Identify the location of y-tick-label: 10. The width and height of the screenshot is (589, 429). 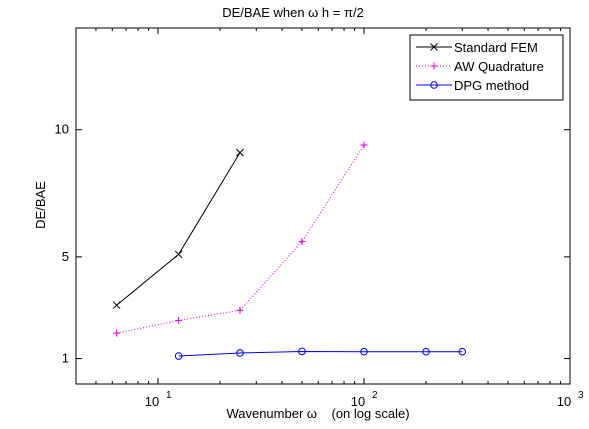
(62, 129).